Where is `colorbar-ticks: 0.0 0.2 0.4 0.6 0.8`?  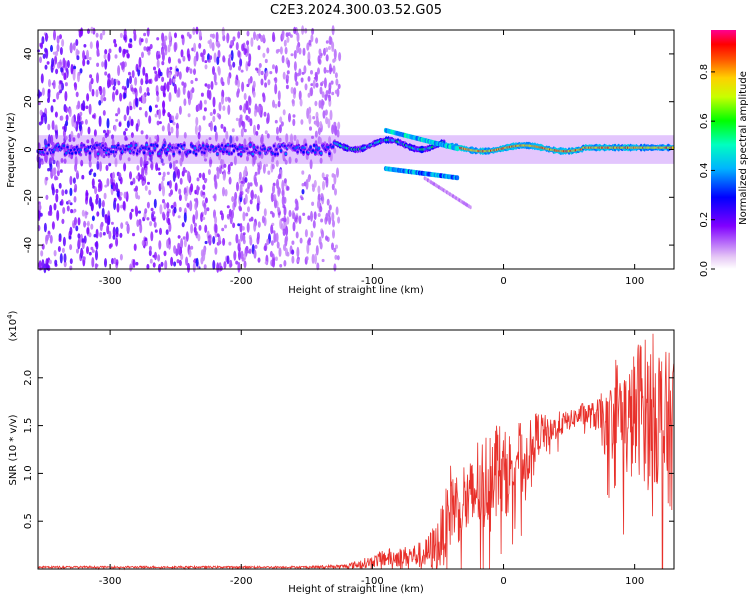
colorbar-ticks: 0.0 0.2 0.4 0.6 0.8 is located at coordinates (707, 170).